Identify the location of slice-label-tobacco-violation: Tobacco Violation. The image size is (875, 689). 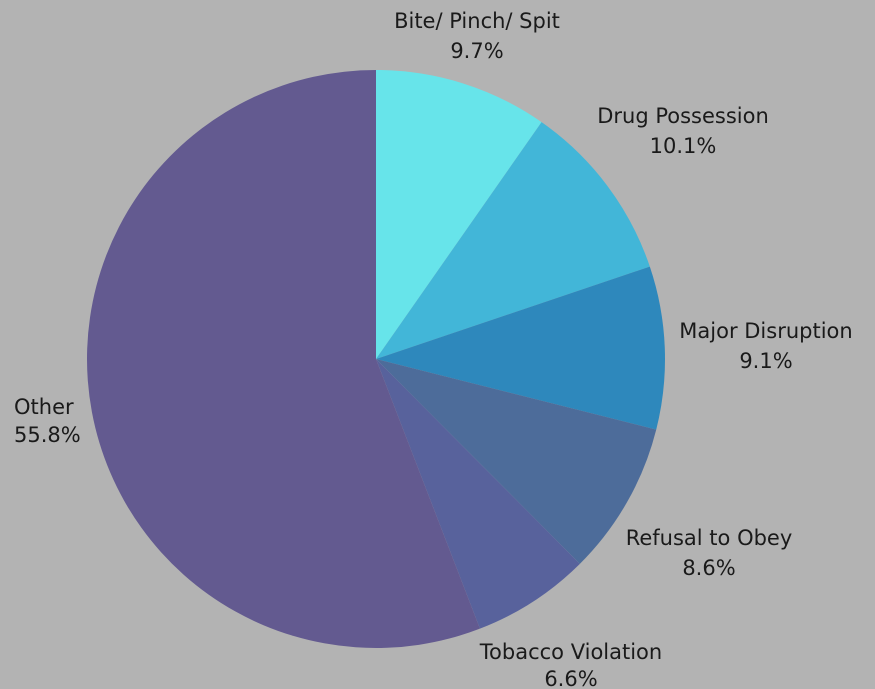
(570, 652).